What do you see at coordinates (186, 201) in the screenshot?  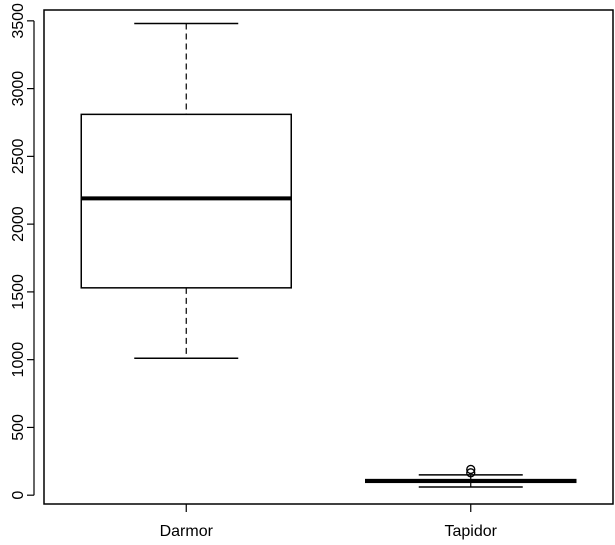 I see `iqr-box` at bounding box center [186, 201].